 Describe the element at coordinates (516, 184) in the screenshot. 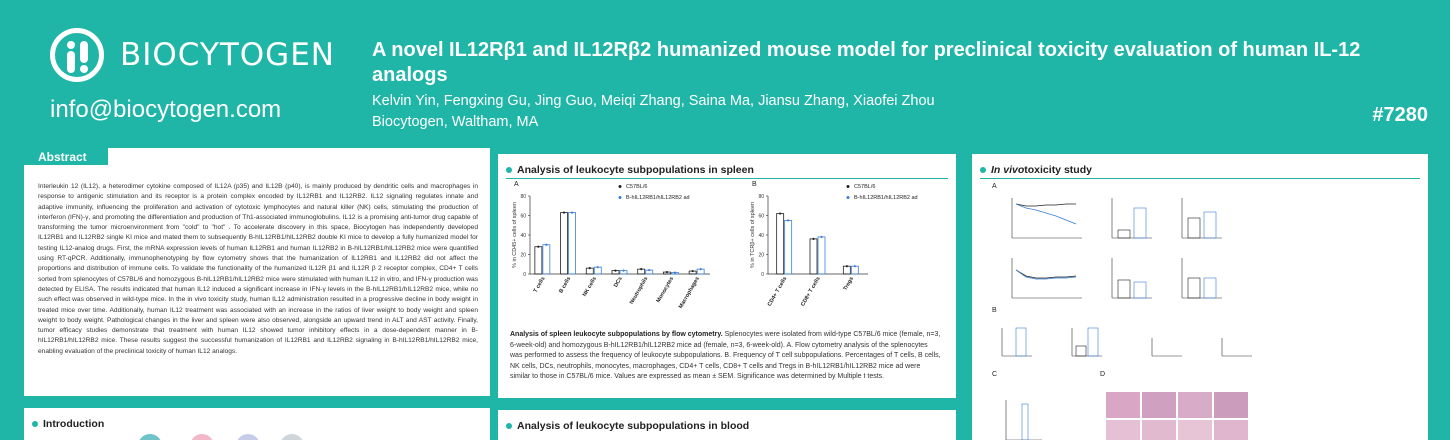

I see `panel-label: A` at that location.